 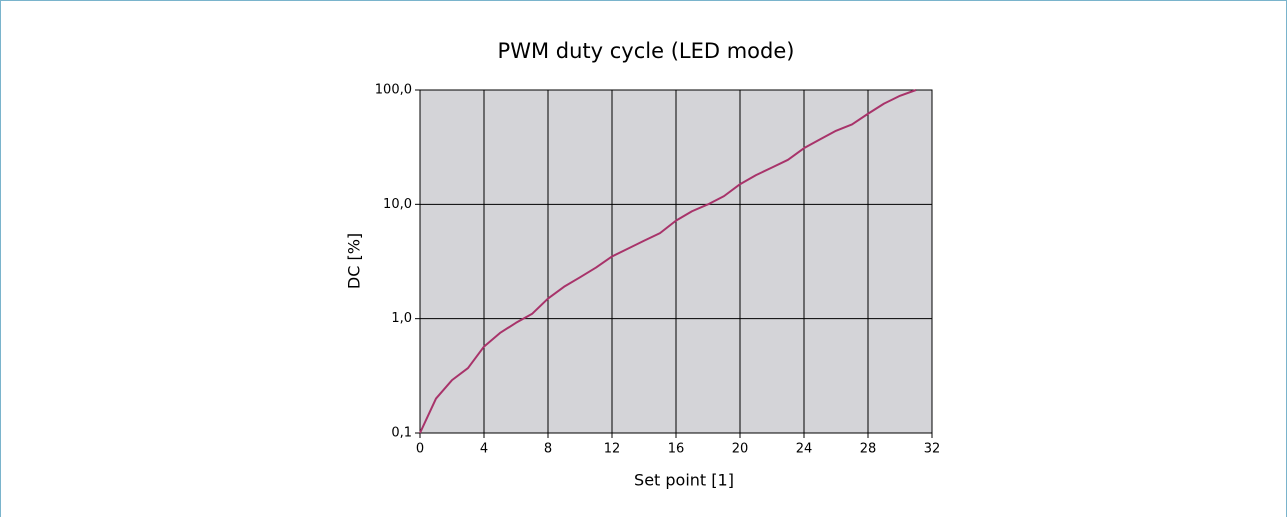 What do you see at coordinates (401, 433) in the screenshot?
I see `y-tick-label: 0,1` at bounding box center [401, 433].